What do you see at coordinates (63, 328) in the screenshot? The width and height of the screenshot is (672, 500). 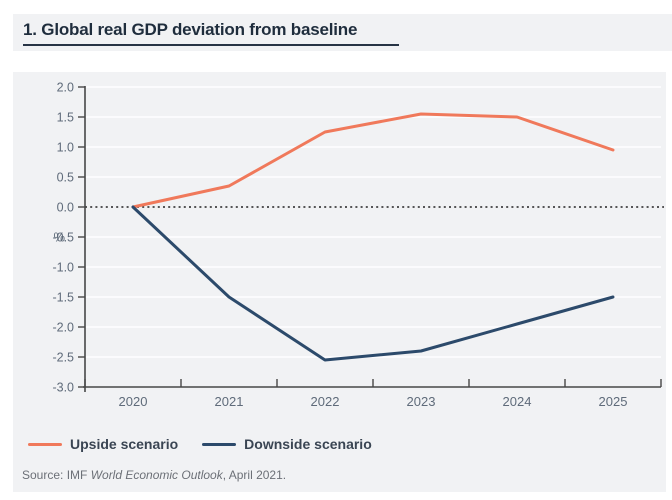 I see `y-tick-label: -2.0` at bounding box center [63, 328].